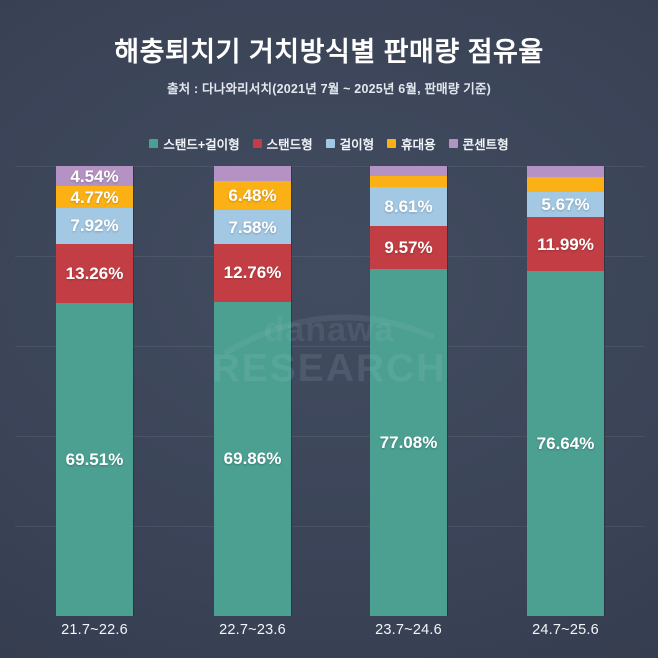 This screenshot has width=658, height=658. What do you see at coordinates (289, 145) in the screenshot?
I see `legend-label: 스탠드형` at bounding box center [289, 145].